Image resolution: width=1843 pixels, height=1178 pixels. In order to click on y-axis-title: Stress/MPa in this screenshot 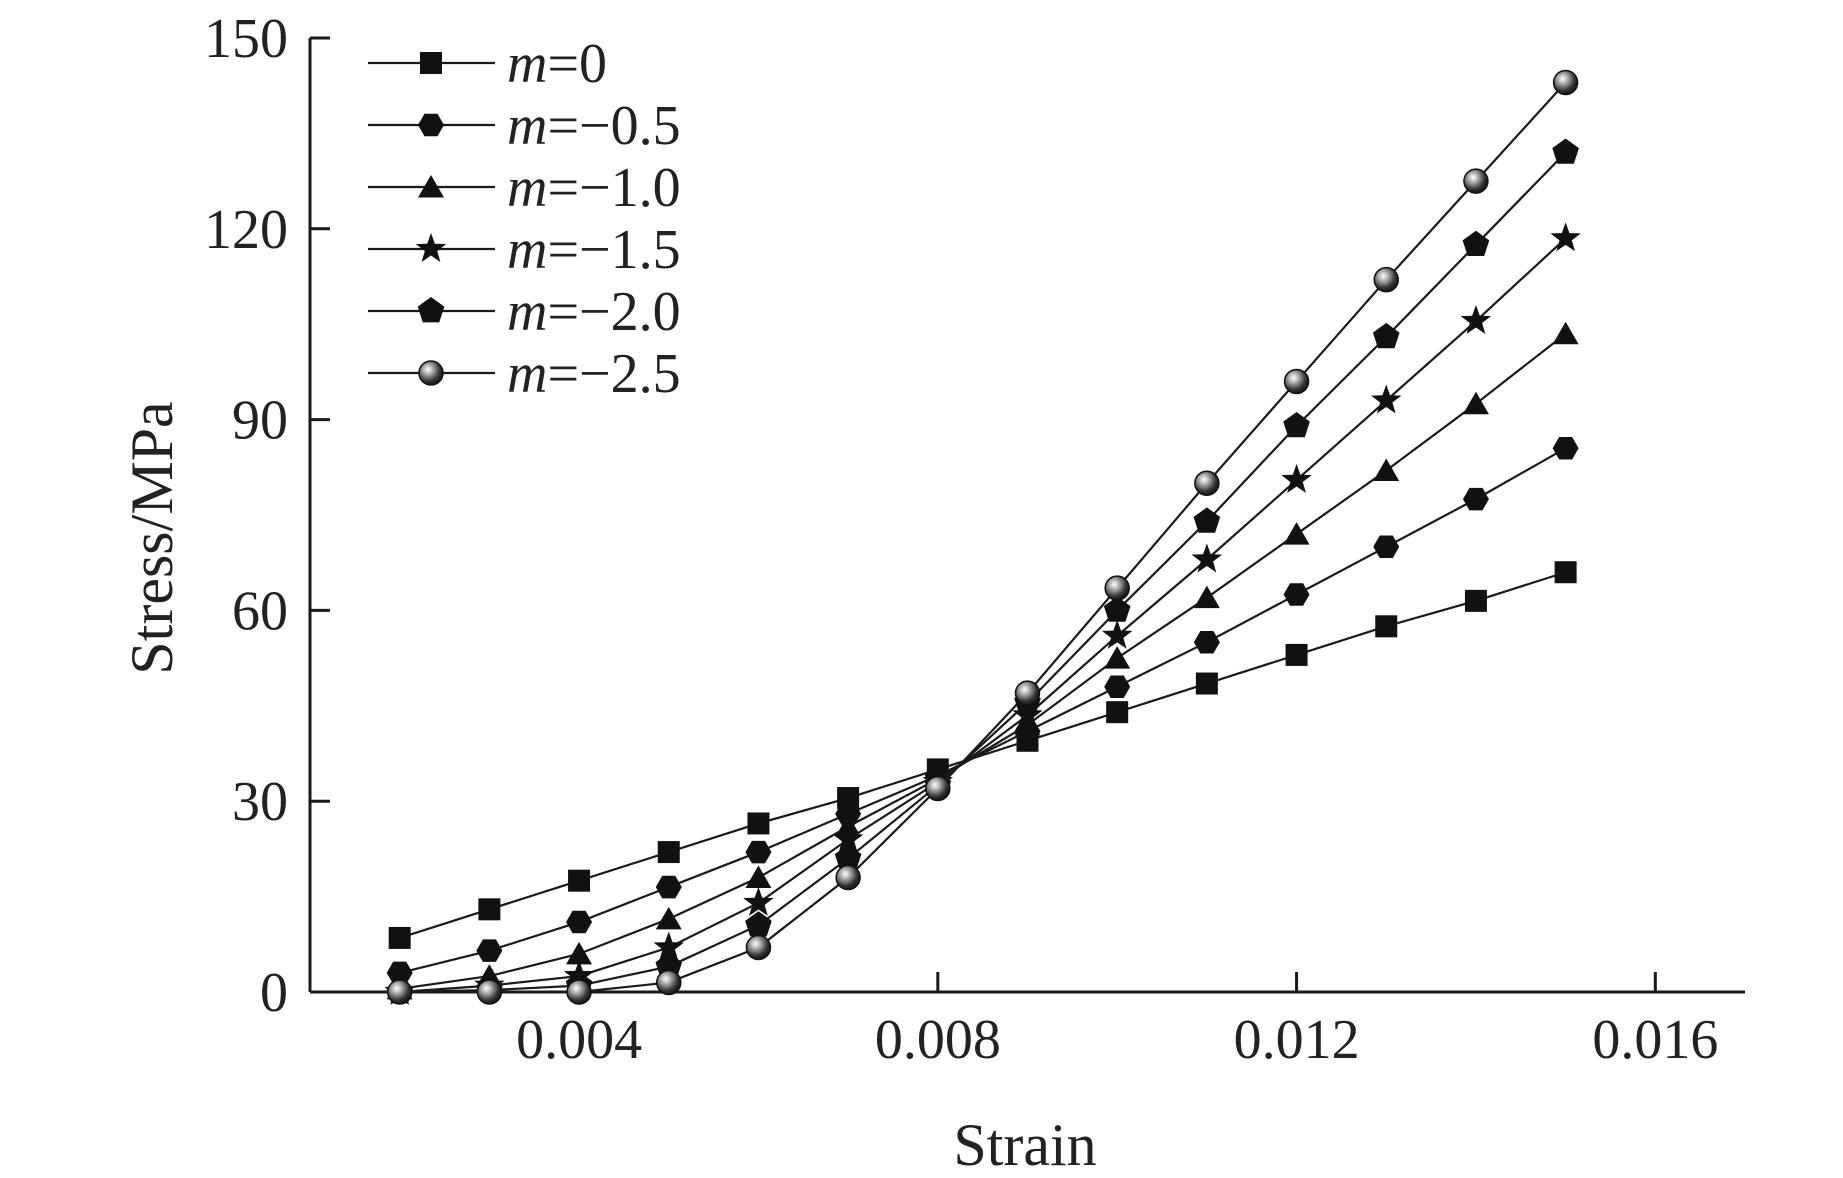, I will do `click(152, 537)`.